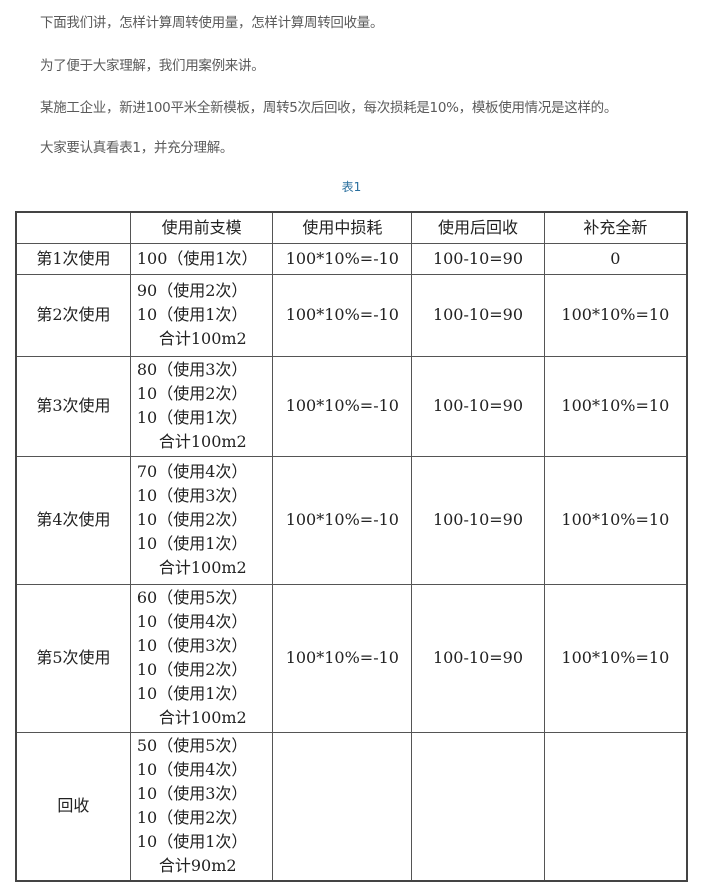 Image resolution: width=703 pixels, height=889 pixels. What do you see at coordinates (73, 258) in the screenshot?
I see `row-label-cell: 第1次使用` at bounding box center [73, 258].